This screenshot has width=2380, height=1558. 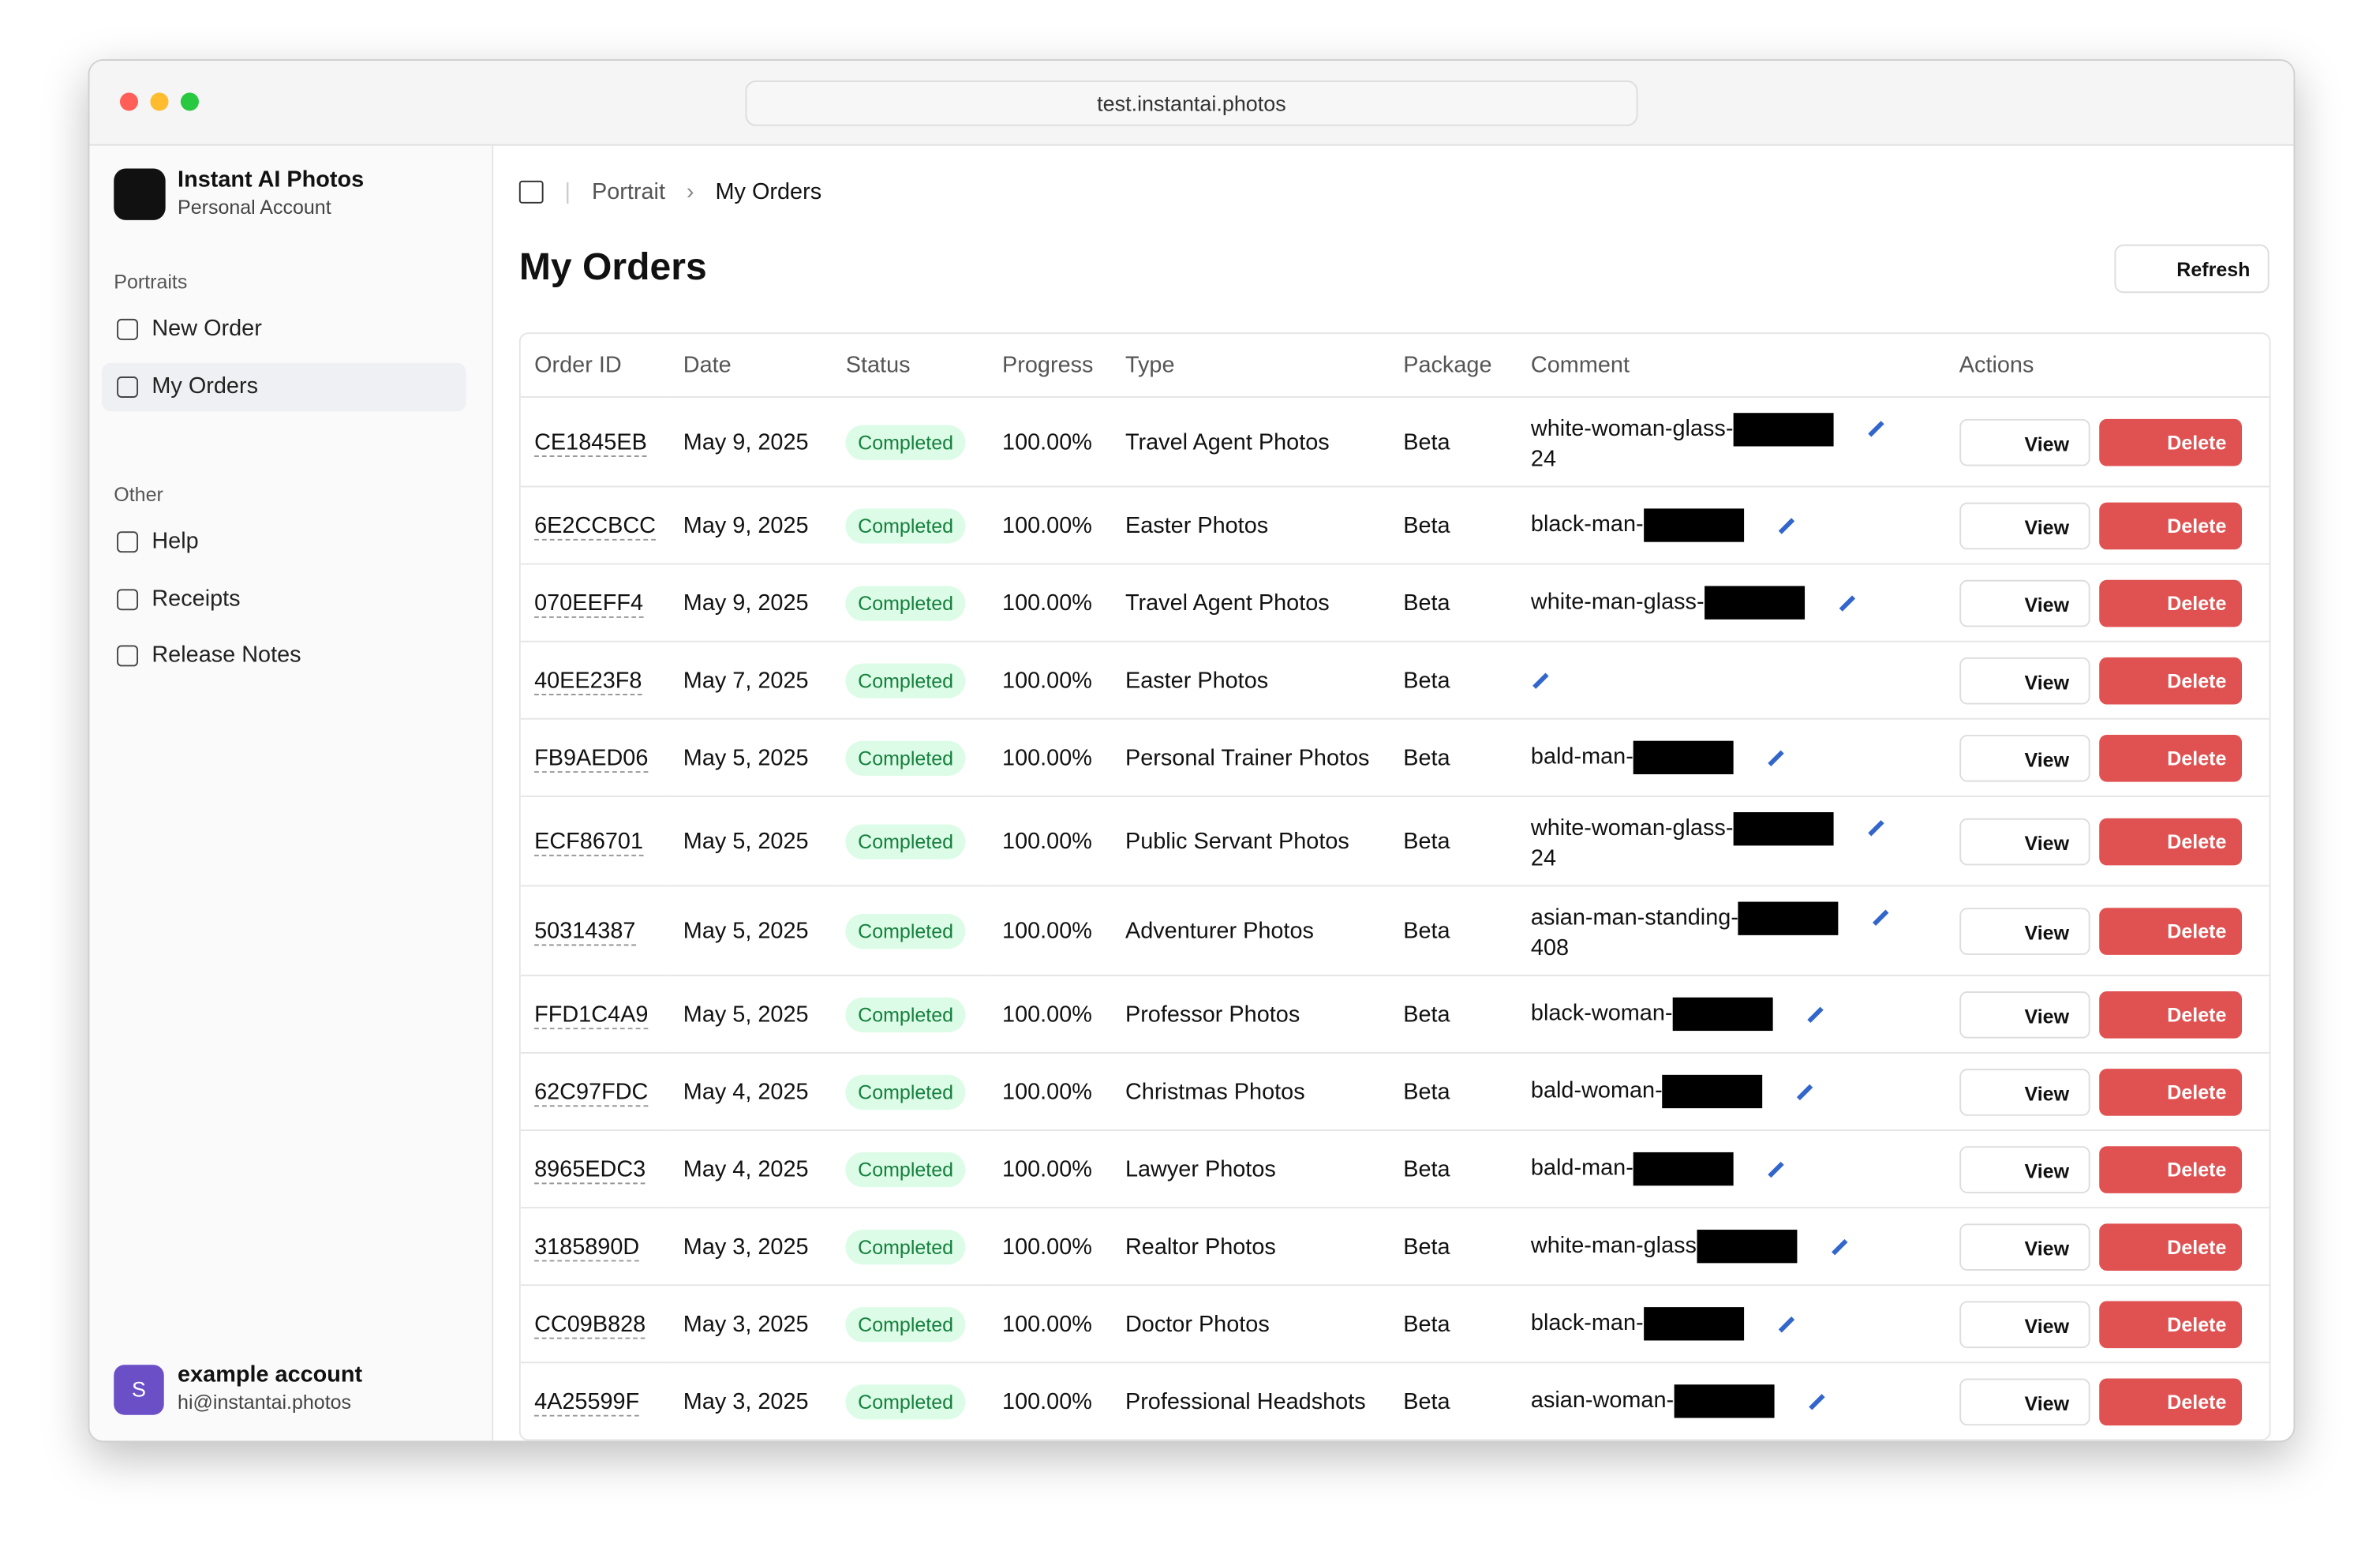 I want to click on cell: black-man-, so click(x=1731, y=524).